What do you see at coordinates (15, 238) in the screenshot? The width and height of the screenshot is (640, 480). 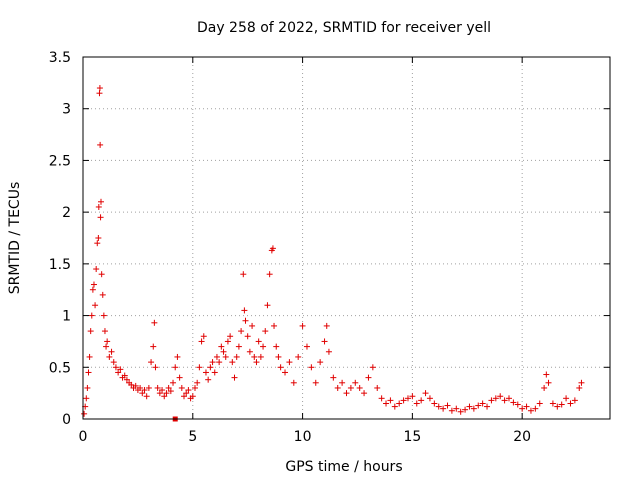 I see `y-axis-label: SRMTID / TECUs` at bounding box center [15, 238].